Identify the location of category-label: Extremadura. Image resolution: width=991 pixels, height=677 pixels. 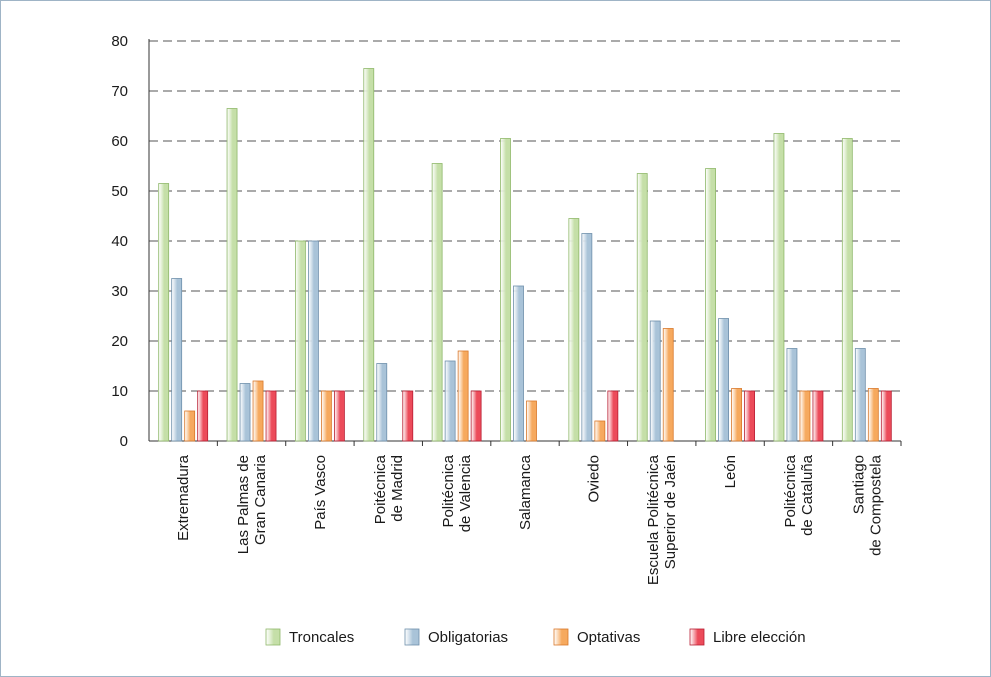
(183, 497).